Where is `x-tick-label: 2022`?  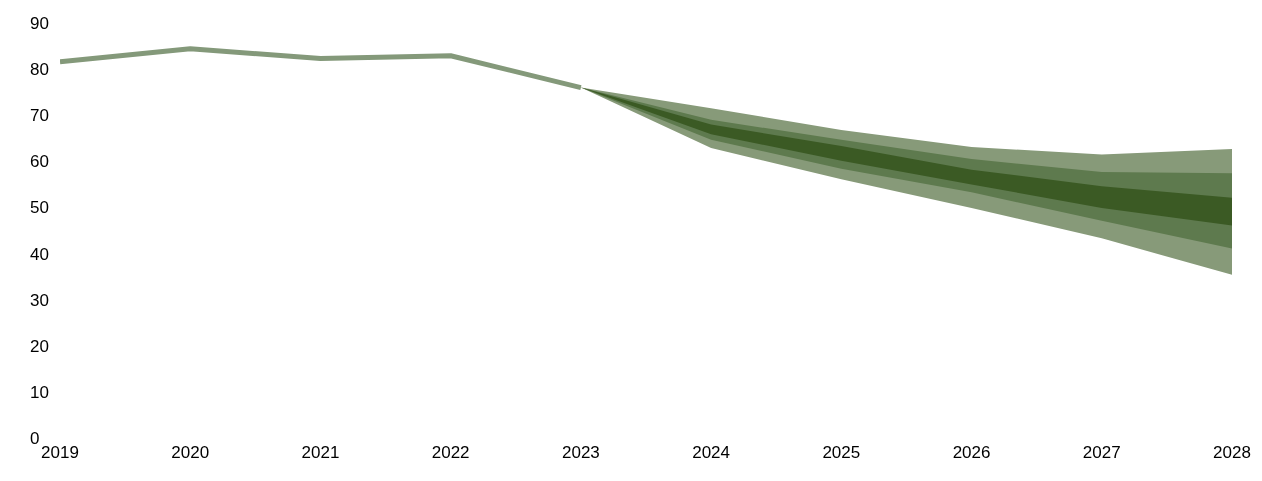
x-tick-label: 2022 is located at coordinates (450, 453).